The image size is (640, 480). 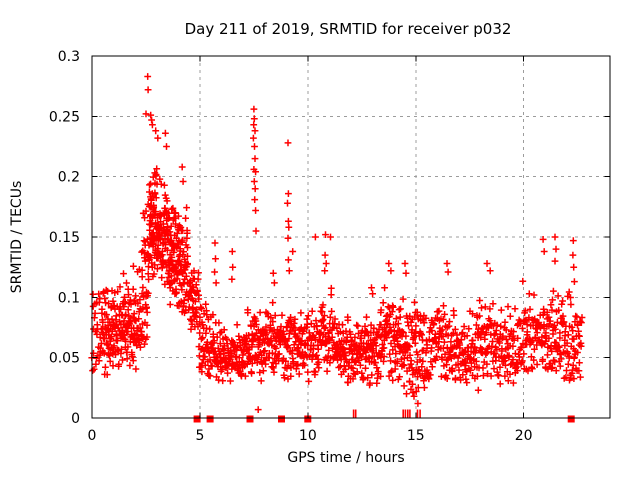 I want to click on event-markers, so click(x=384, y=416).